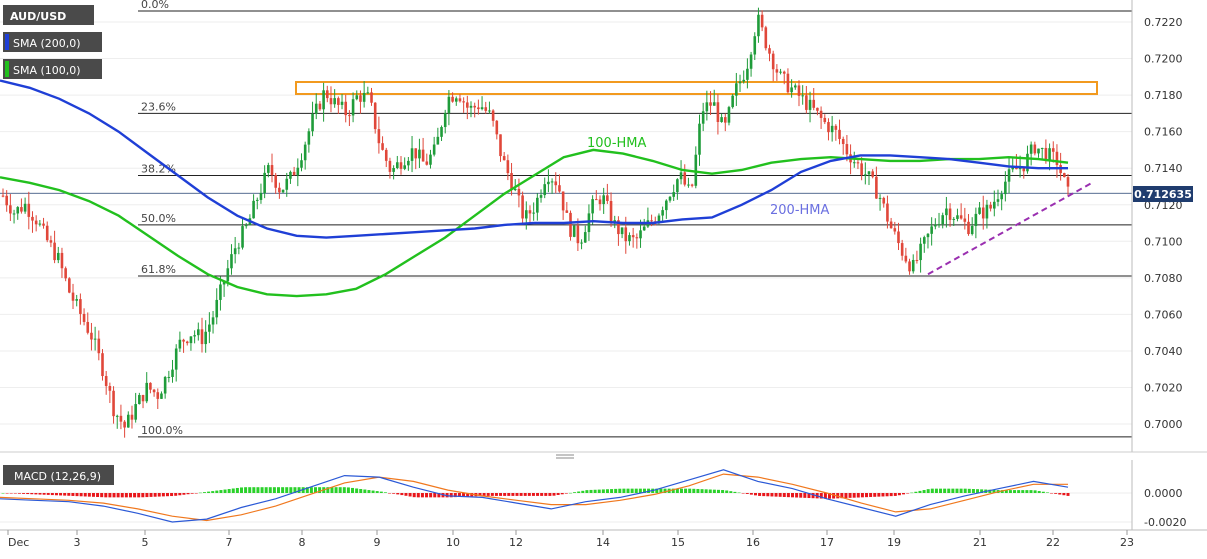  Describe the element at coordinates (1163, 351) in the screenshot. I see `price-tick-label: 0.7040` at that location.